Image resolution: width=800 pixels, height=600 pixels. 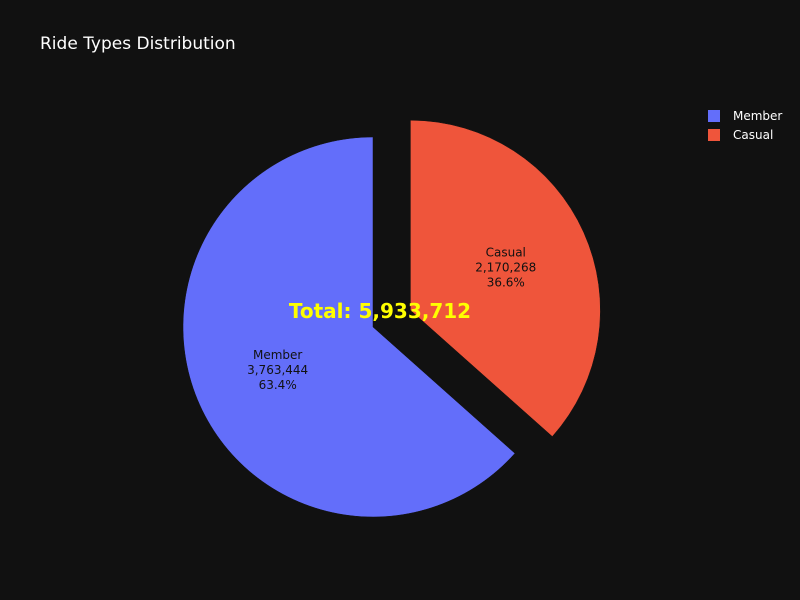 I want to click on pie-label-member: Member, so click(x=277, y=355).